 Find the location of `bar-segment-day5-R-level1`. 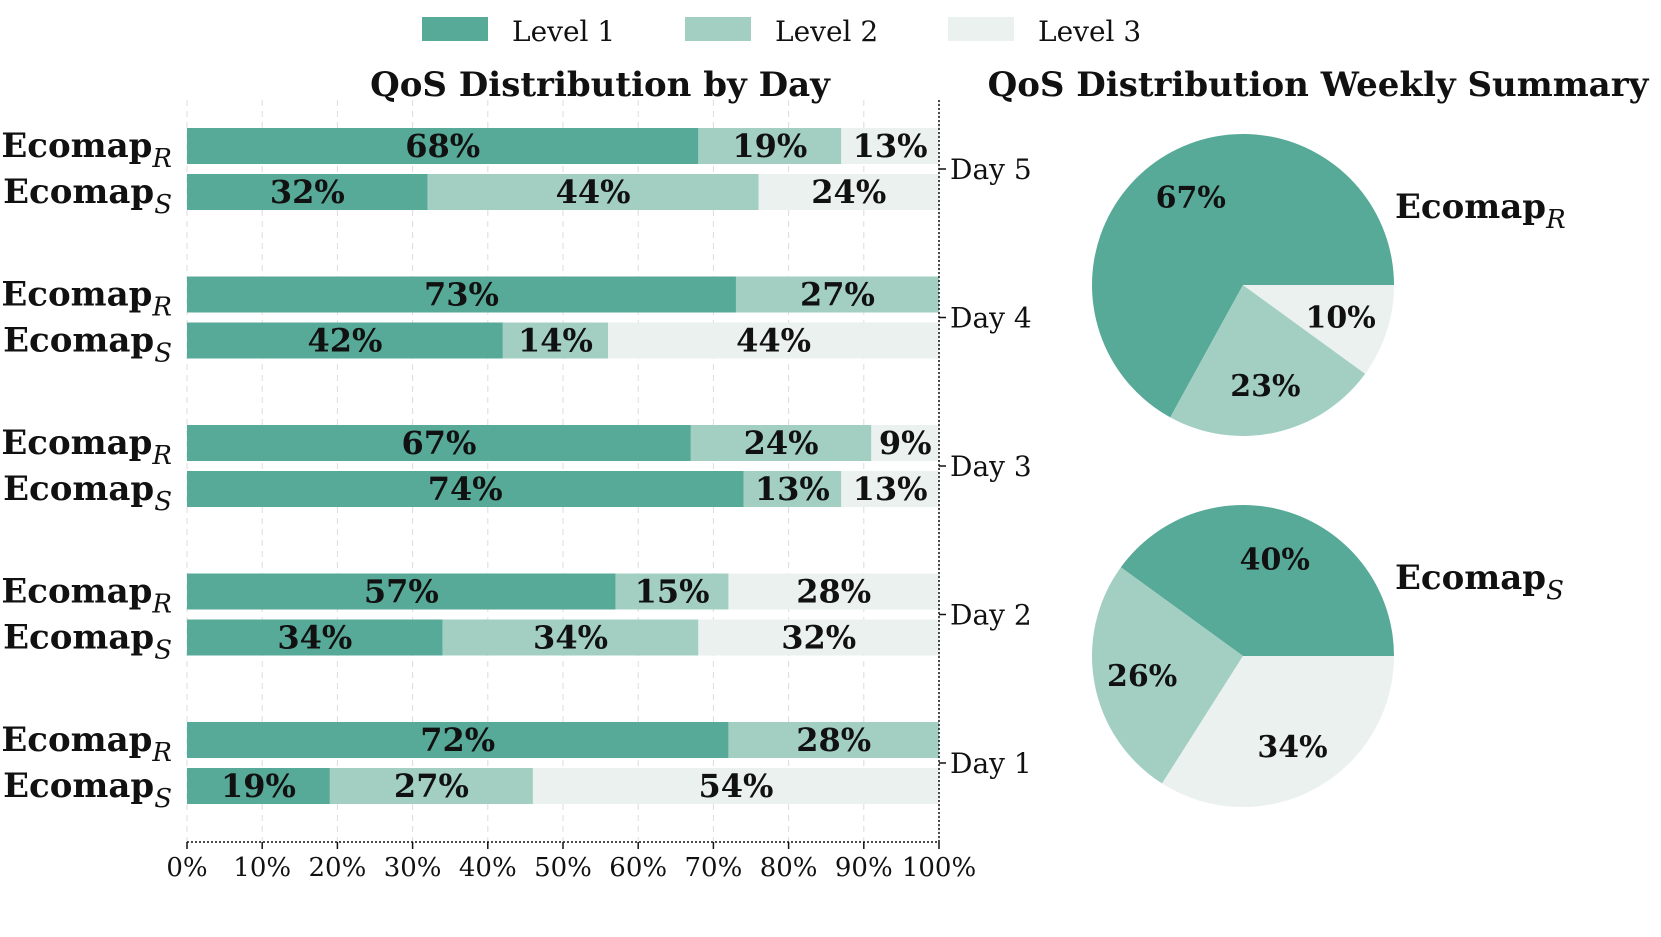

bar-segment-day5-R-level1 is located at coordinates (443, 146).